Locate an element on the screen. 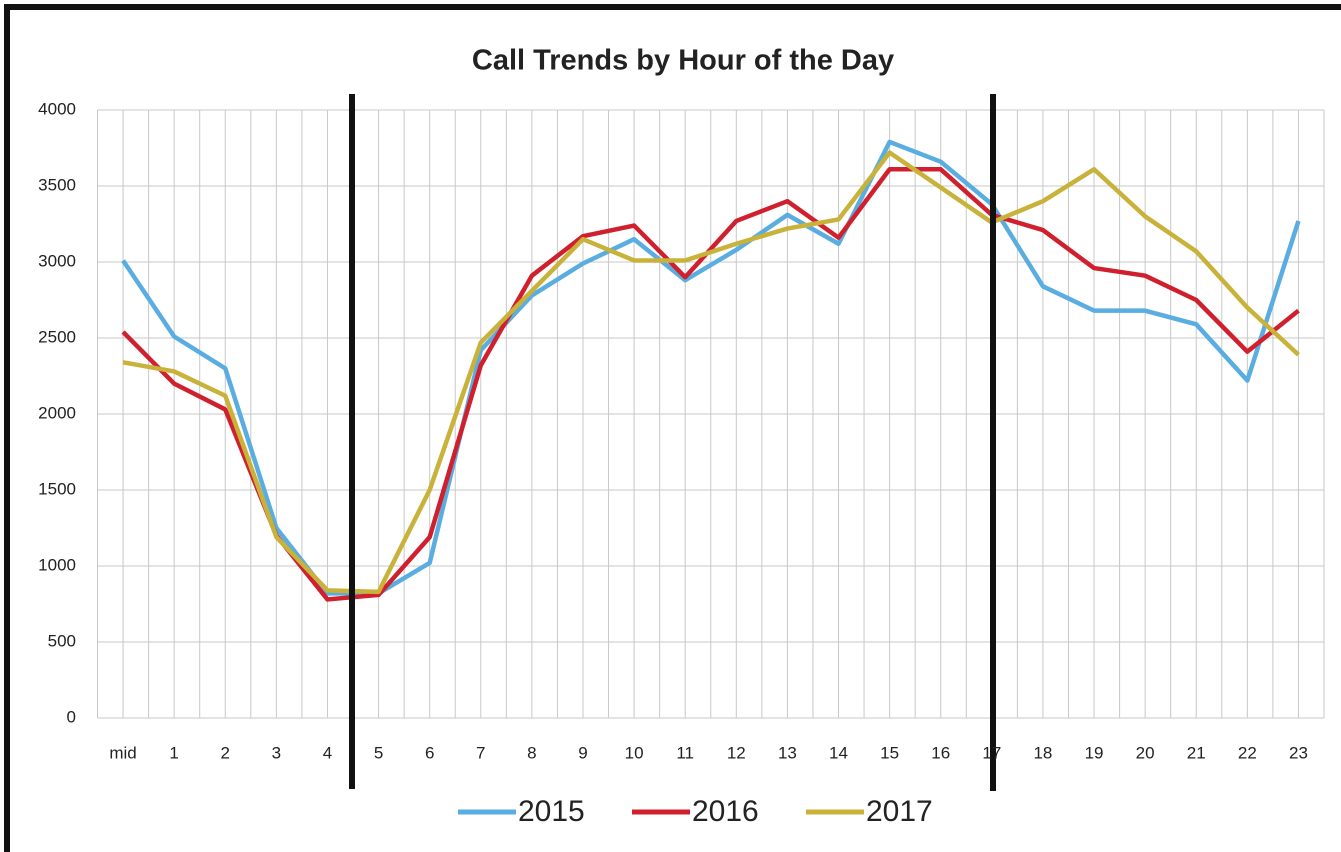 The height and width of the screenshot is (852, 1341). x-tick-label: 20 is located at coordinates (1145, 752).